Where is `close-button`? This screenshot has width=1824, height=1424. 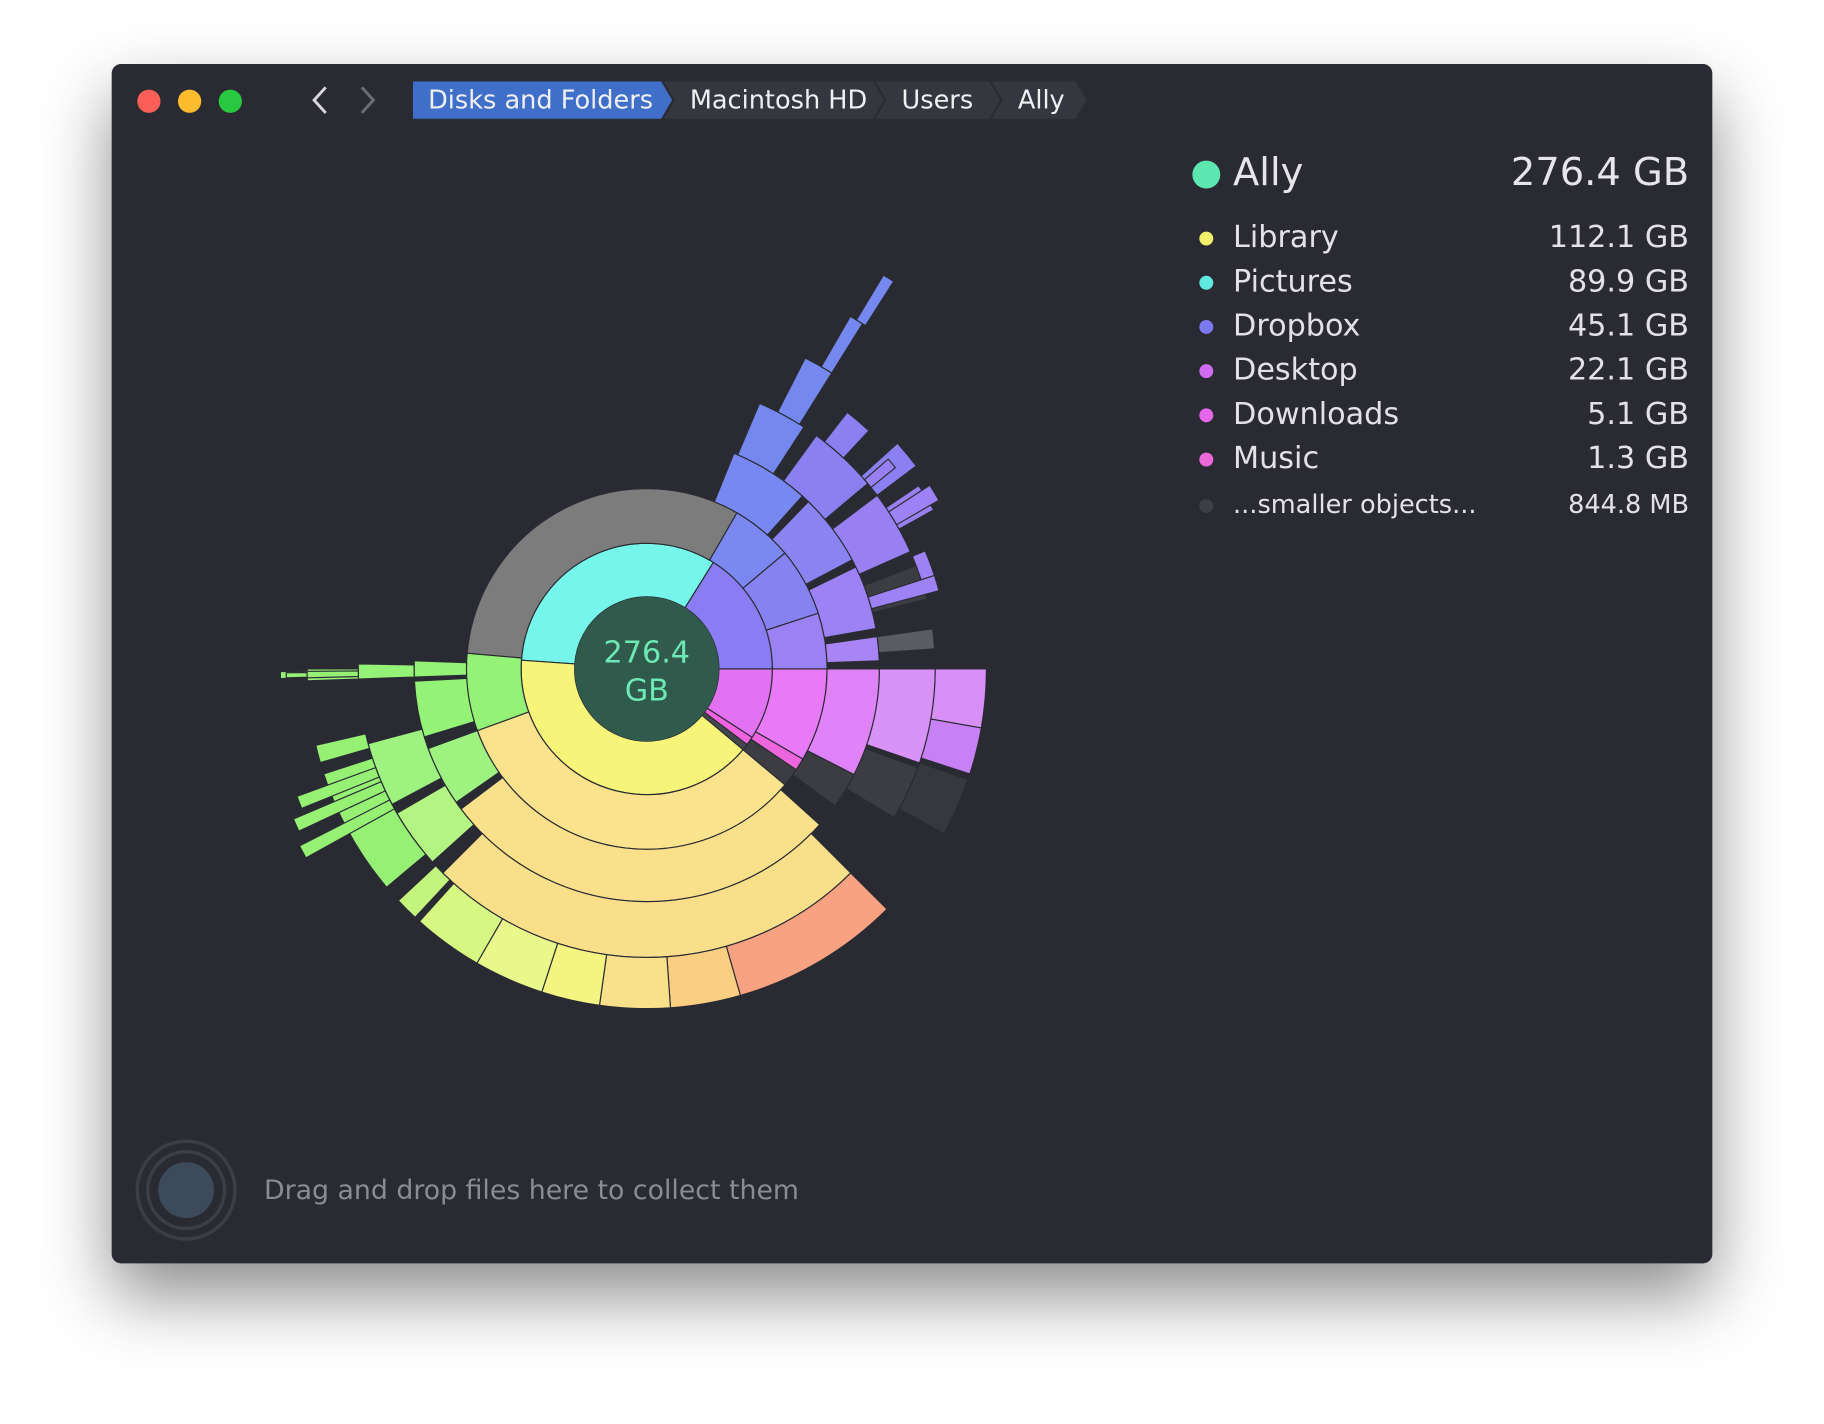 close-button is located at coordinates (149, 101).